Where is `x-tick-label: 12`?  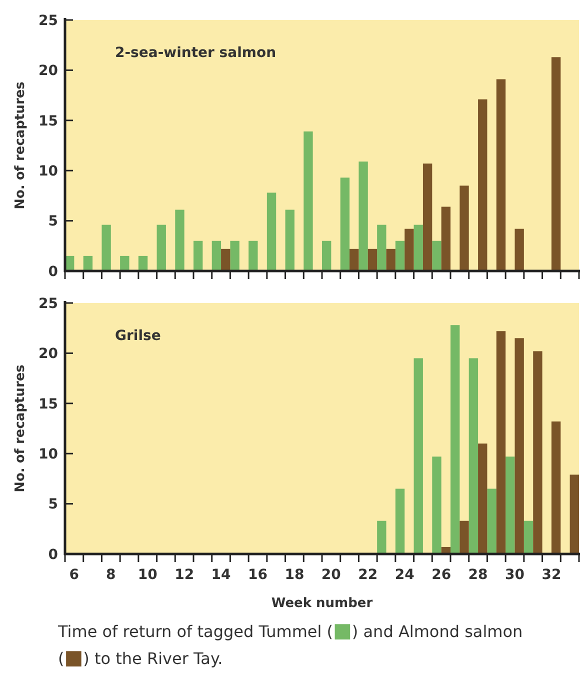
x-tick-label: 12 is located at coordinates (184, 575).